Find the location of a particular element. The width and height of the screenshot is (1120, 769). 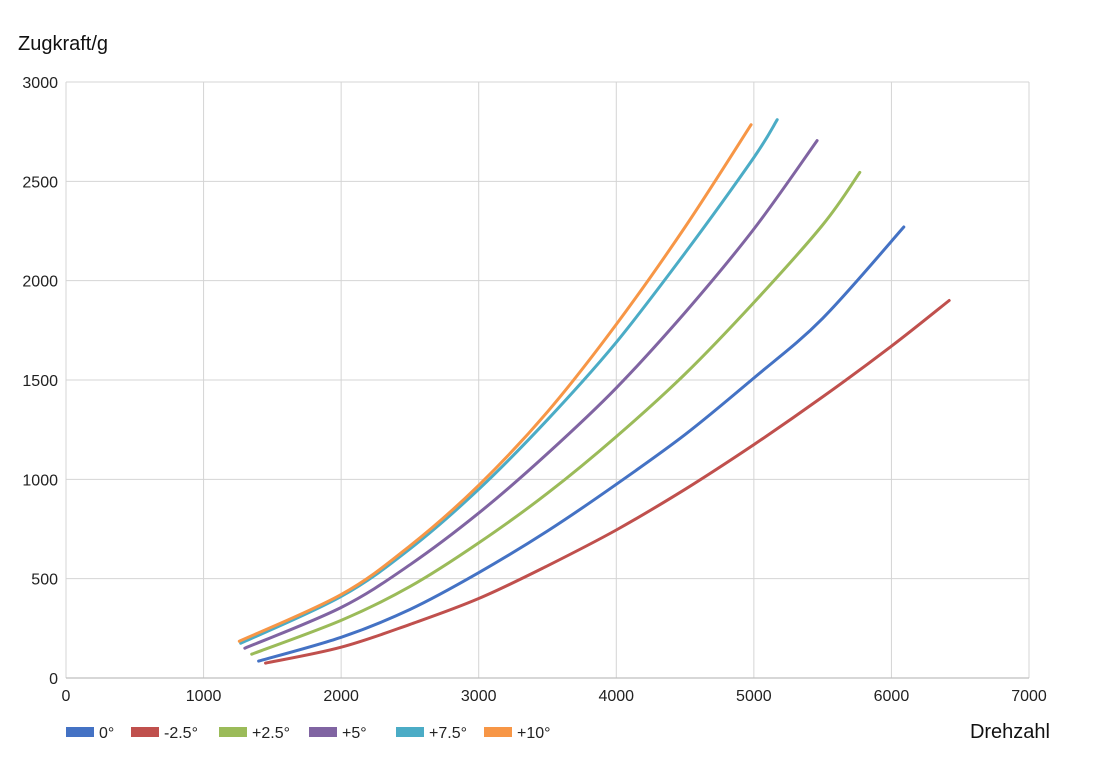

legend-label: +5° is located at coordinates (354, 733).